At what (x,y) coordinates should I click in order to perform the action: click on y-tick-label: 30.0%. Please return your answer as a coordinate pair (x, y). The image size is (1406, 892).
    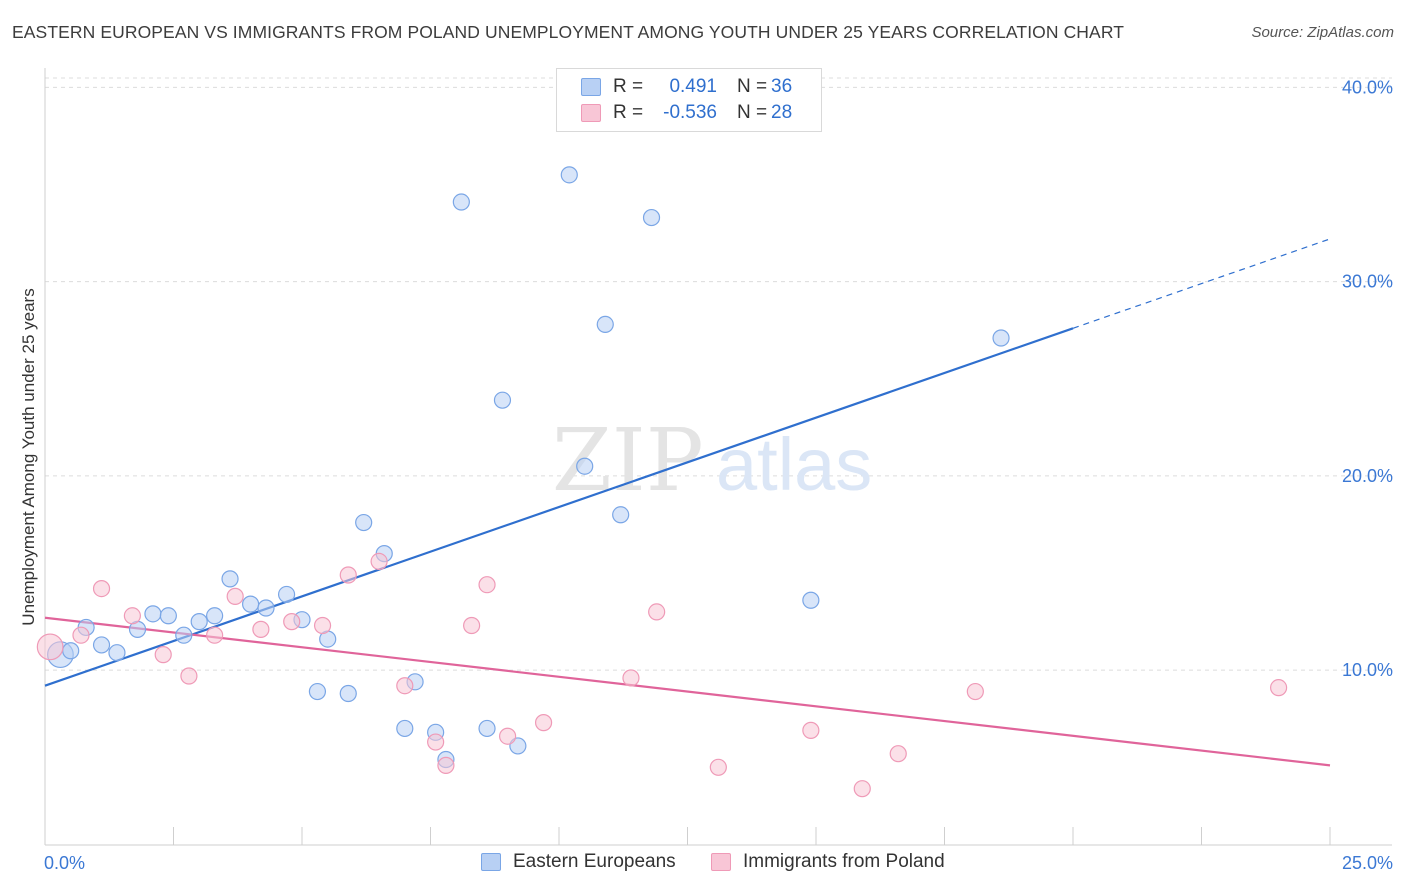
    Looking at the image, I should click on (1367, 282).